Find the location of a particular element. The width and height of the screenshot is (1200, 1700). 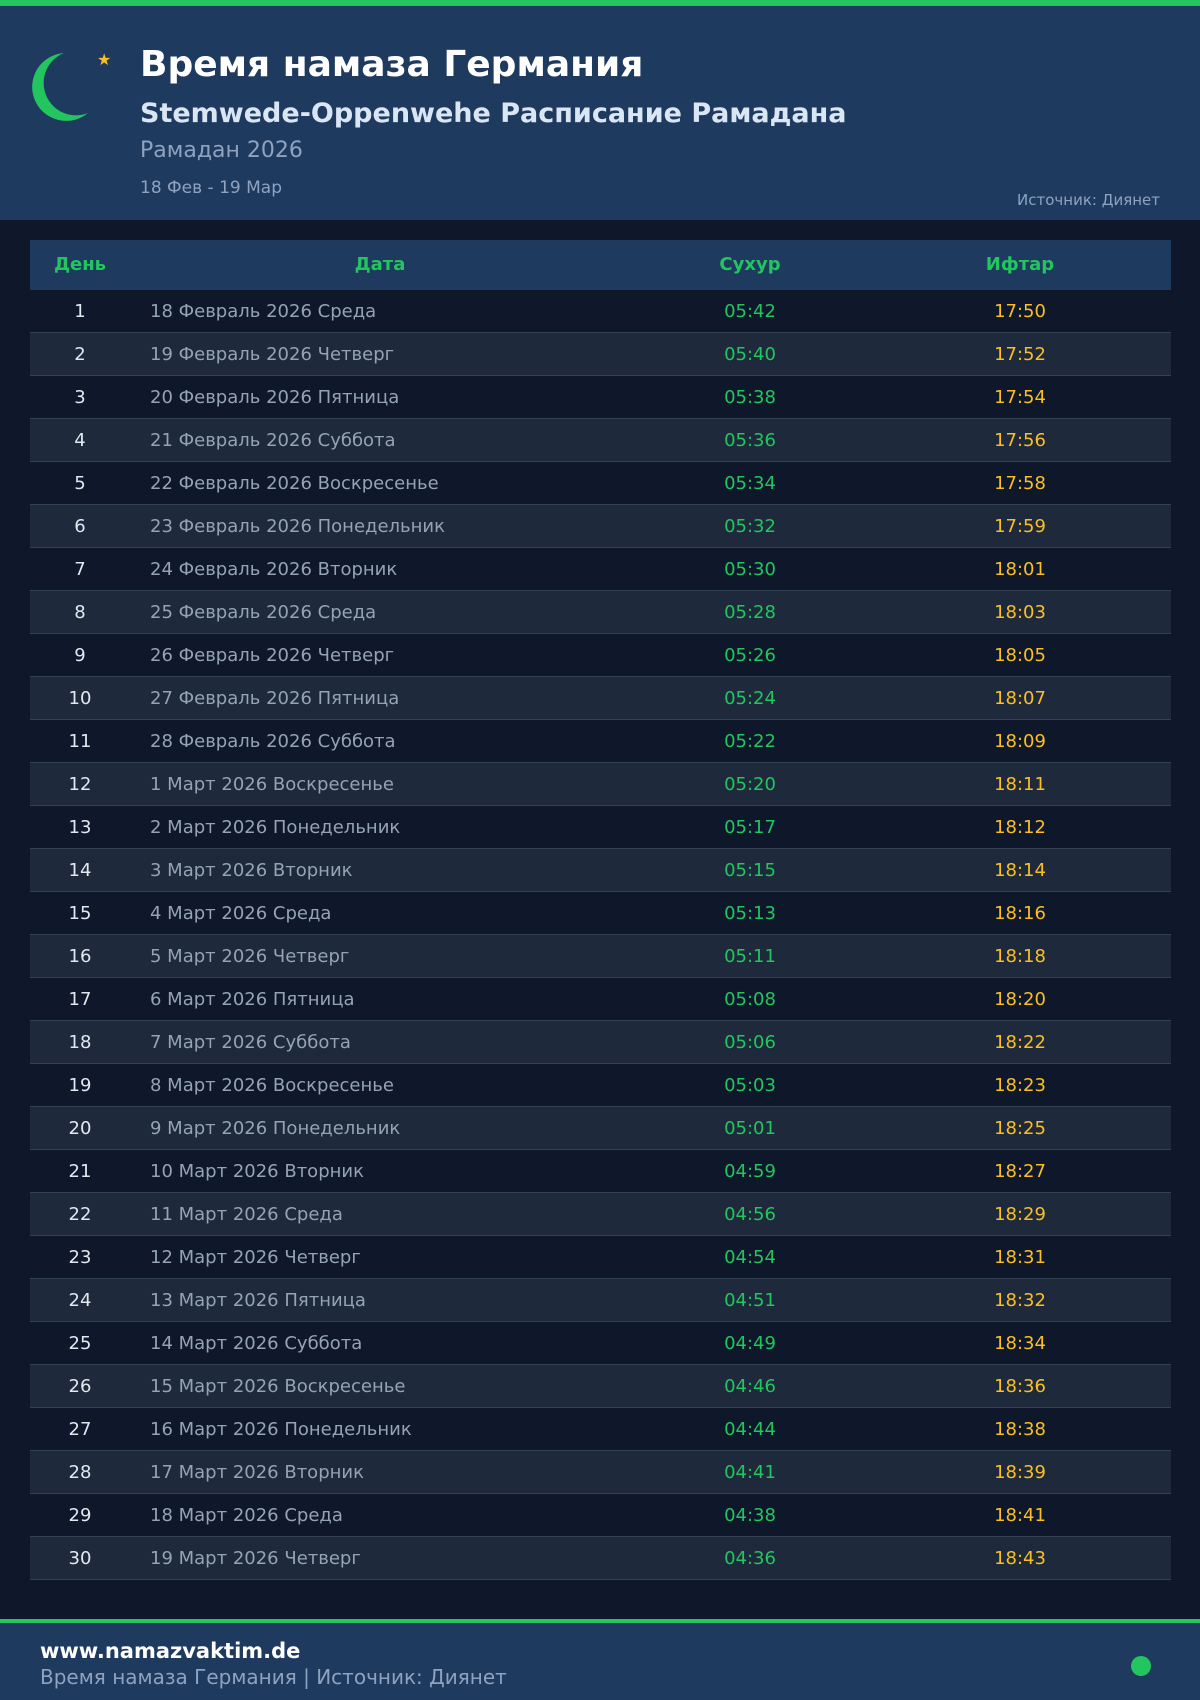

table-row: 17 6 Март 2026 Пятница 05:08 18:20 is located at coordinates (600, 999).